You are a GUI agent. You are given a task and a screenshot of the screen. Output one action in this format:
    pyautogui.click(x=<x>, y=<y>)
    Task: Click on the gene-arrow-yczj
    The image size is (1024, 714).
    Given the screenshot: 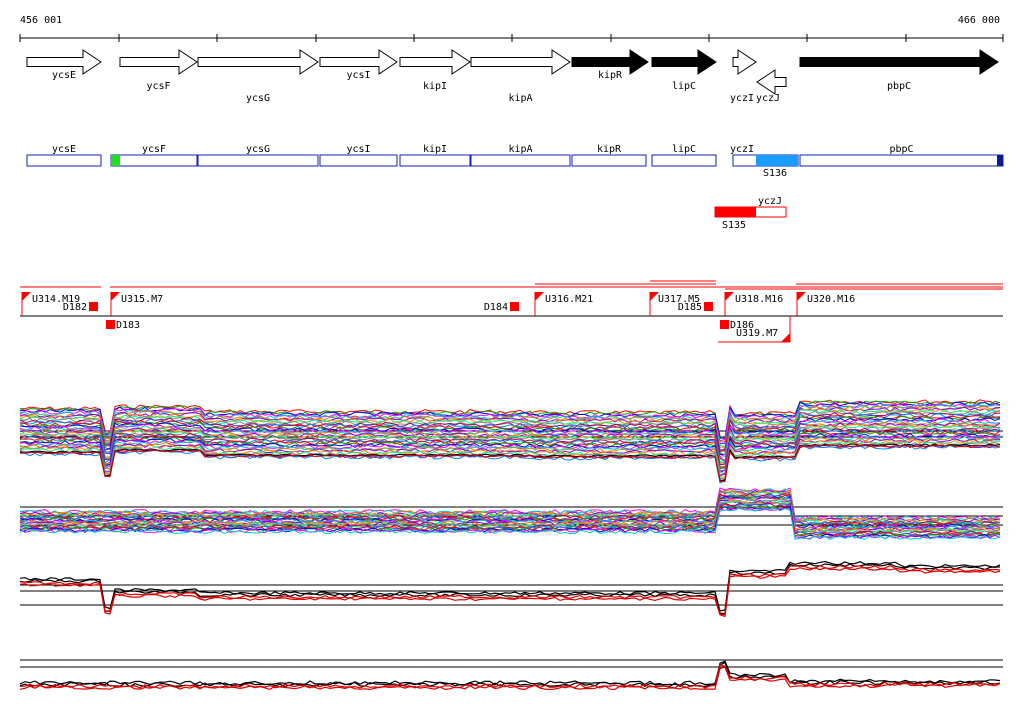 What is the action you would take?
    pyautogui.click(x=771, y=82)
    